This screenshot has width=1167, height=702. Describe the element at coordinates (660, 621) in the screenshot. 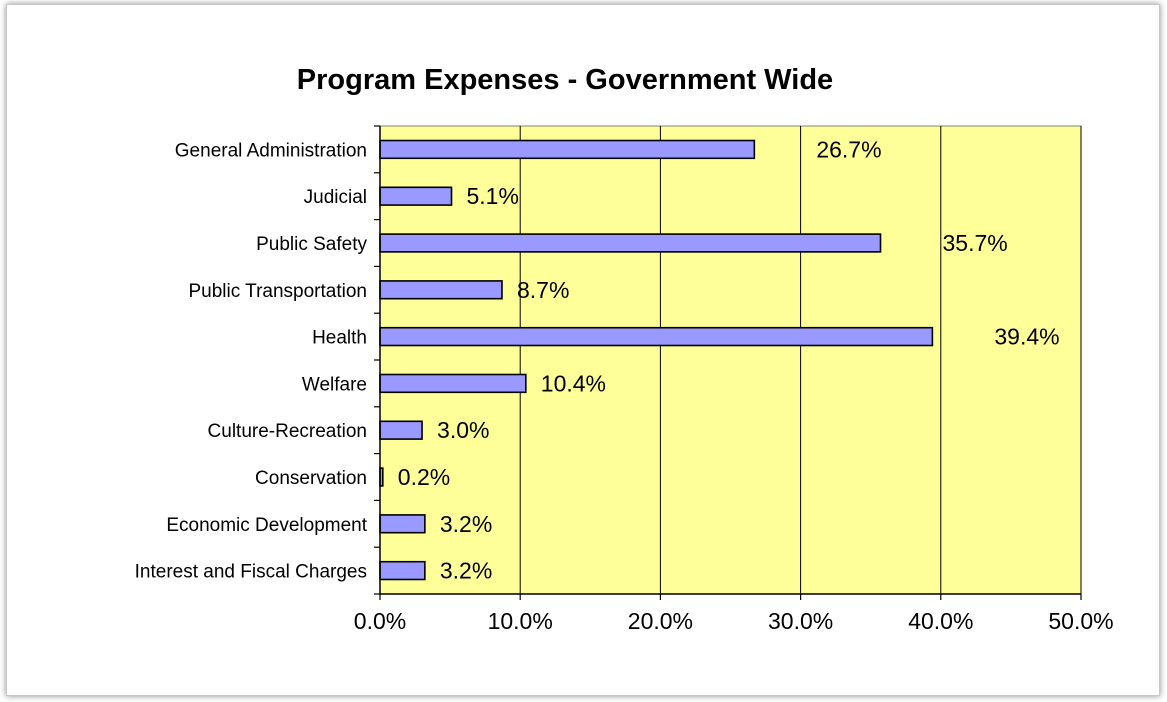

I see `x-tick-label: 20.0%` at that location.